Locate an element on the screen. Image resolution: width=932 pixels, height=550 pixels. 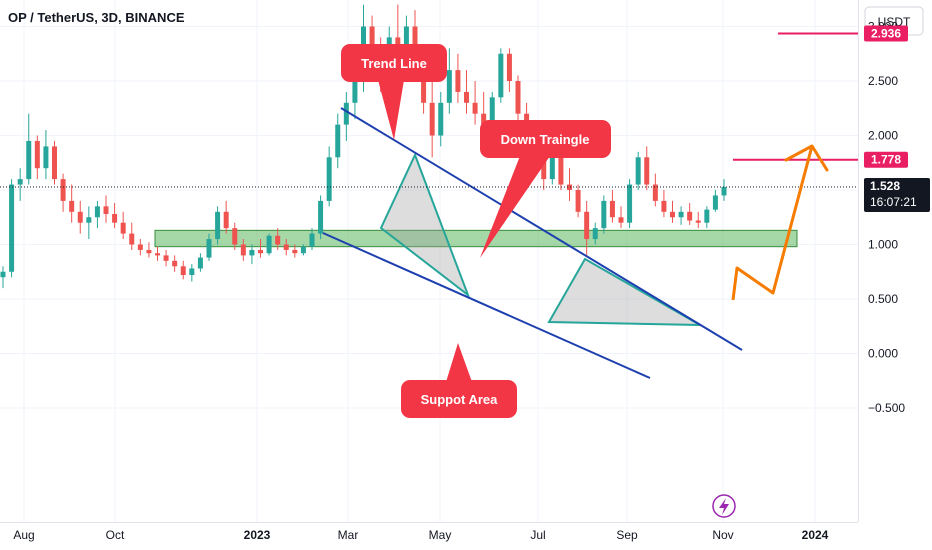
callout-text: Suppot Area is located at coordinates (460, 399).